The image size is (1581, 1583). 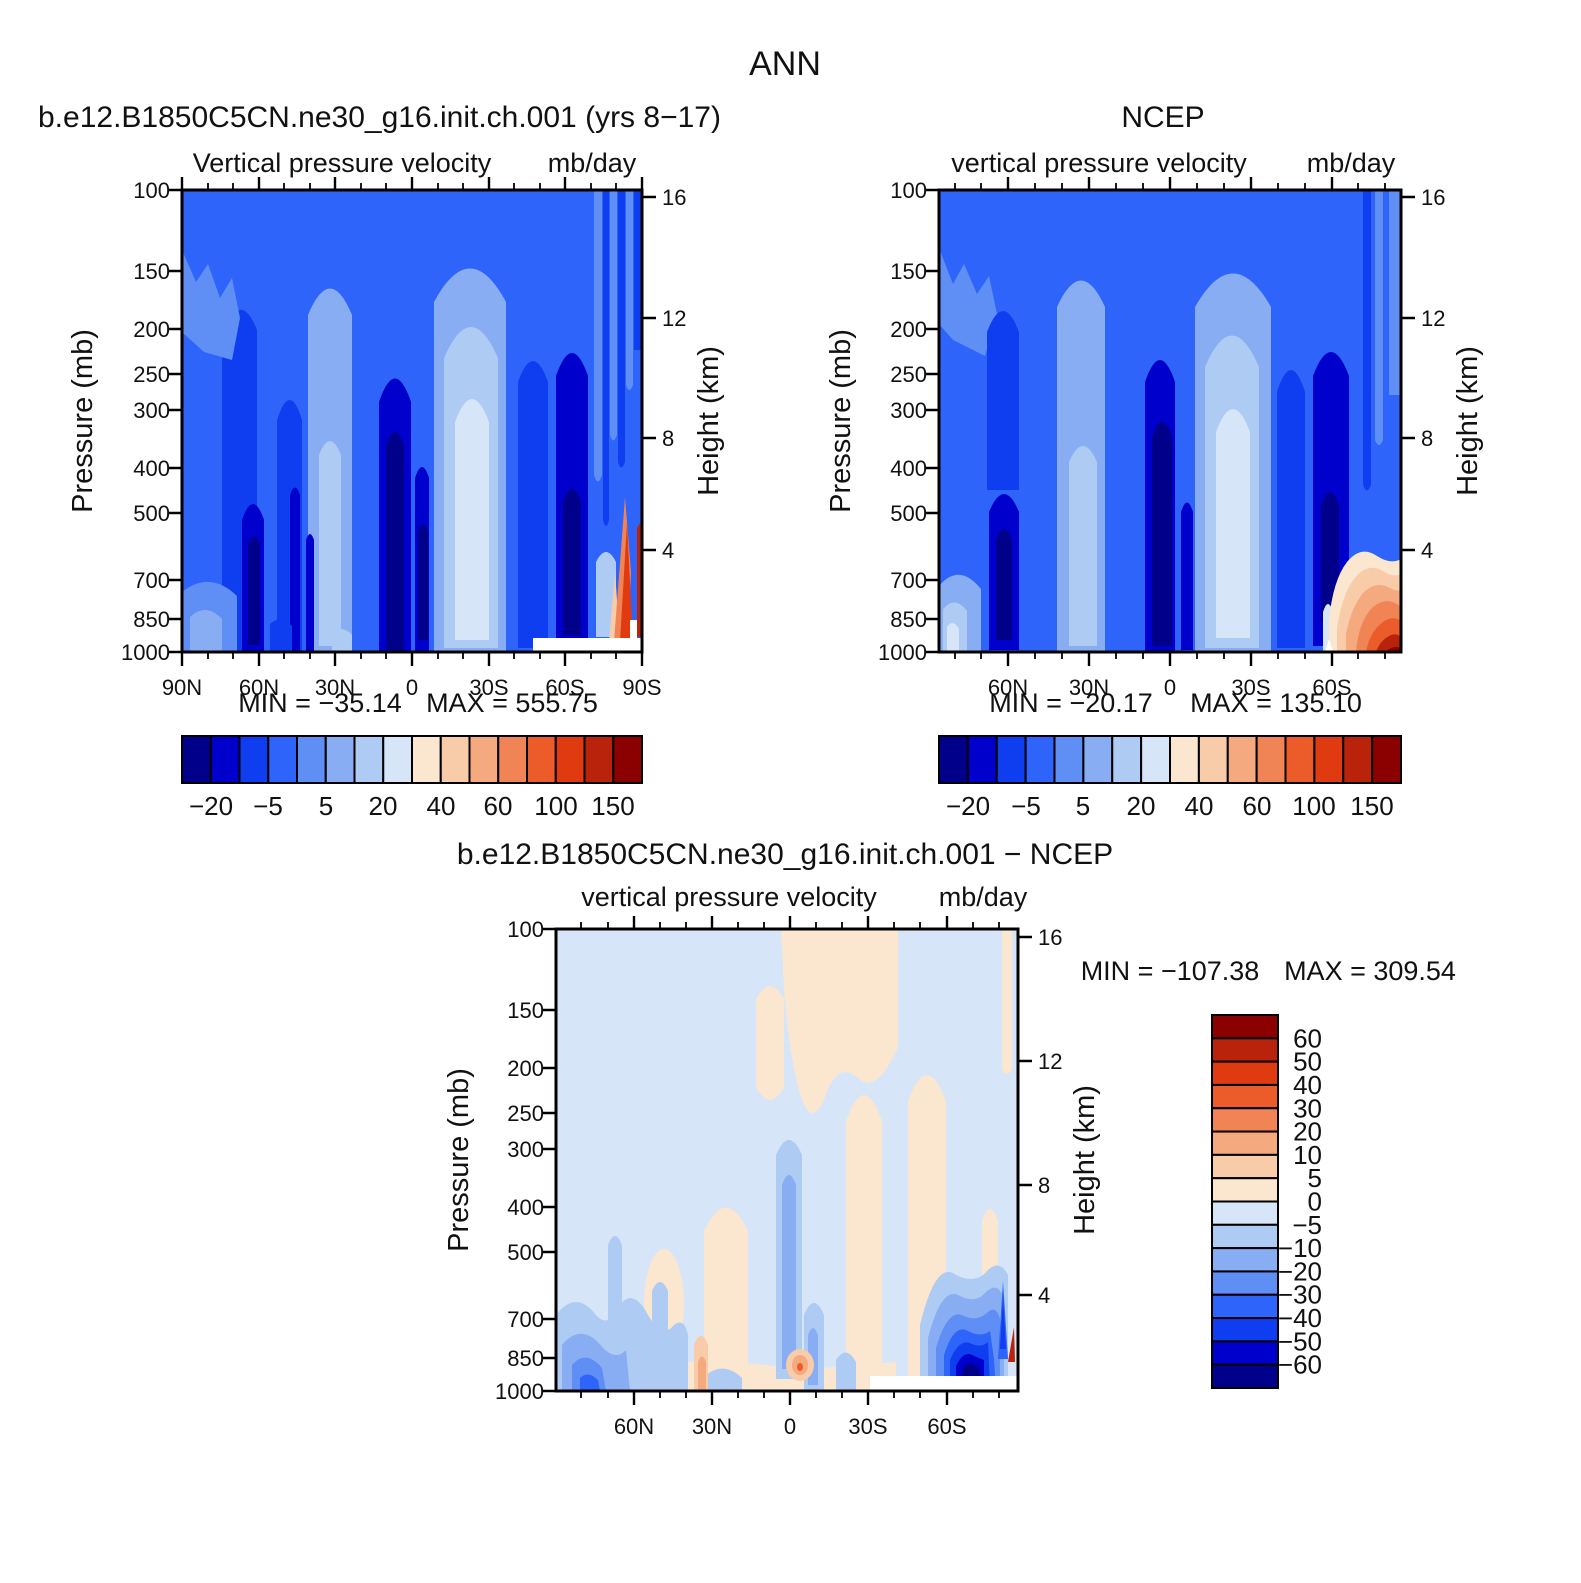 What do you see at coordinates (908, 271) in the screenshot?
I see `pressure-tick-label: 150` at bounding box center [908, 271].